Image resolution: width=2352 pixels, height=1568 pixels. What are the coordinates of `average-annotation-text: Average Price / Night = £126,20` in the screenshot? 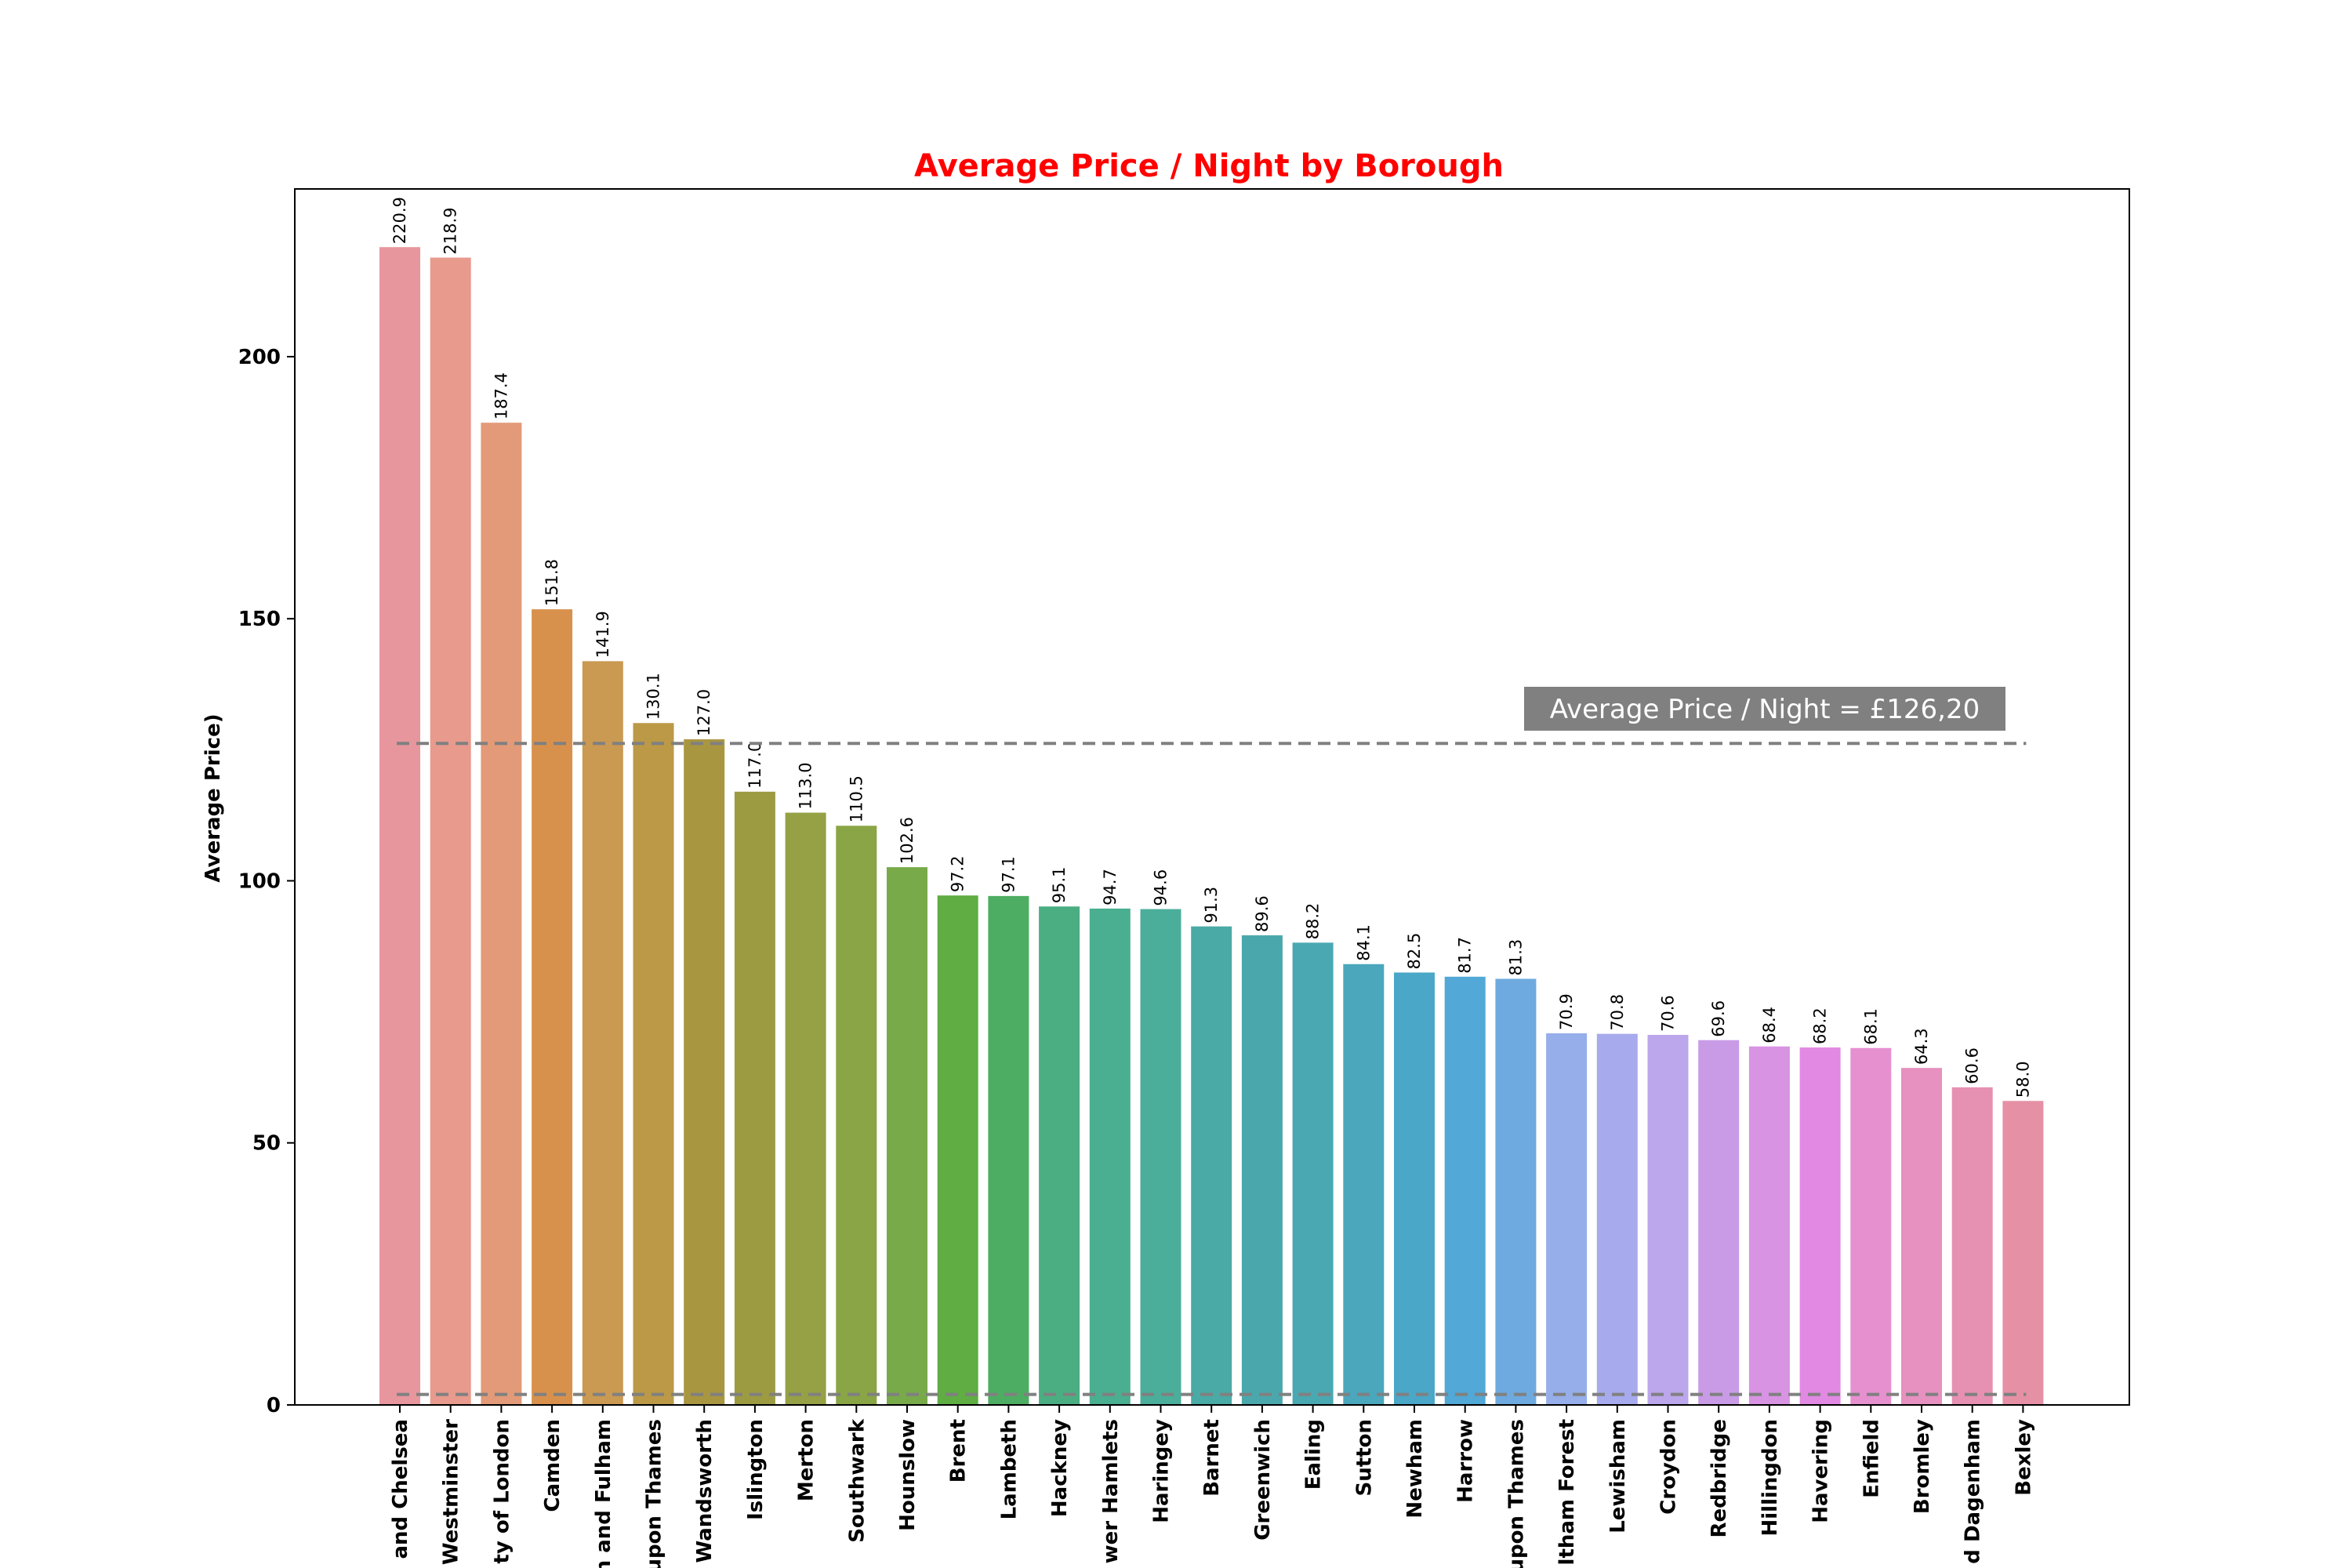 It's located at (1765, 709).